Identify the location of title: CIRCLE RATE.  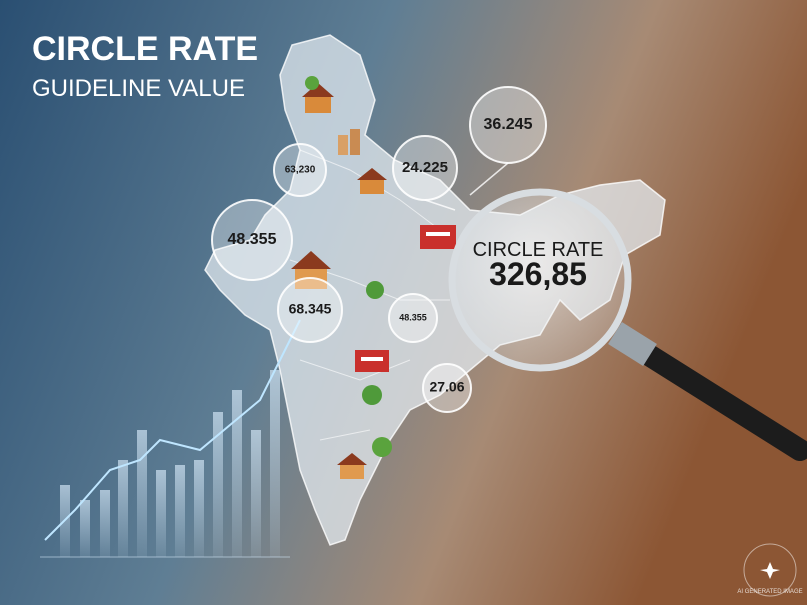
(145, 49).